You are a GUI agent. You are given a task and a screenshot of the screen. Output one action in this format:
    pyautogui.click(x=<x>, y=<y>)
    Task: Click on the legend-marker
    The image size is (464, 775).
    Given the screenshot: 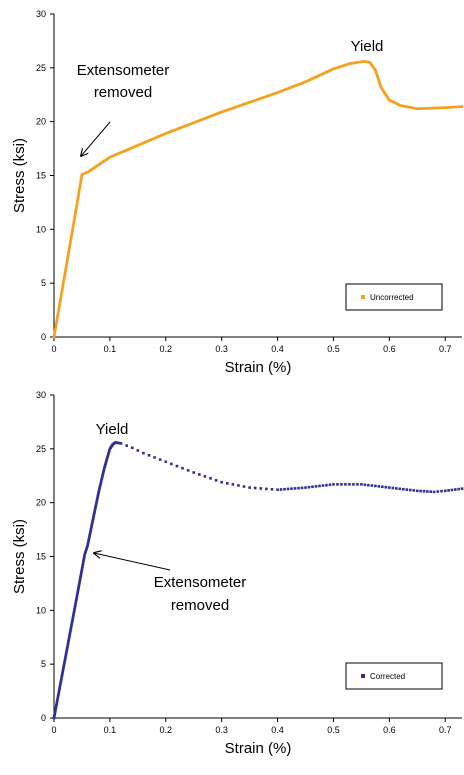 What is the action you would take?
    pyautogui.click(x=363, y=676)
    